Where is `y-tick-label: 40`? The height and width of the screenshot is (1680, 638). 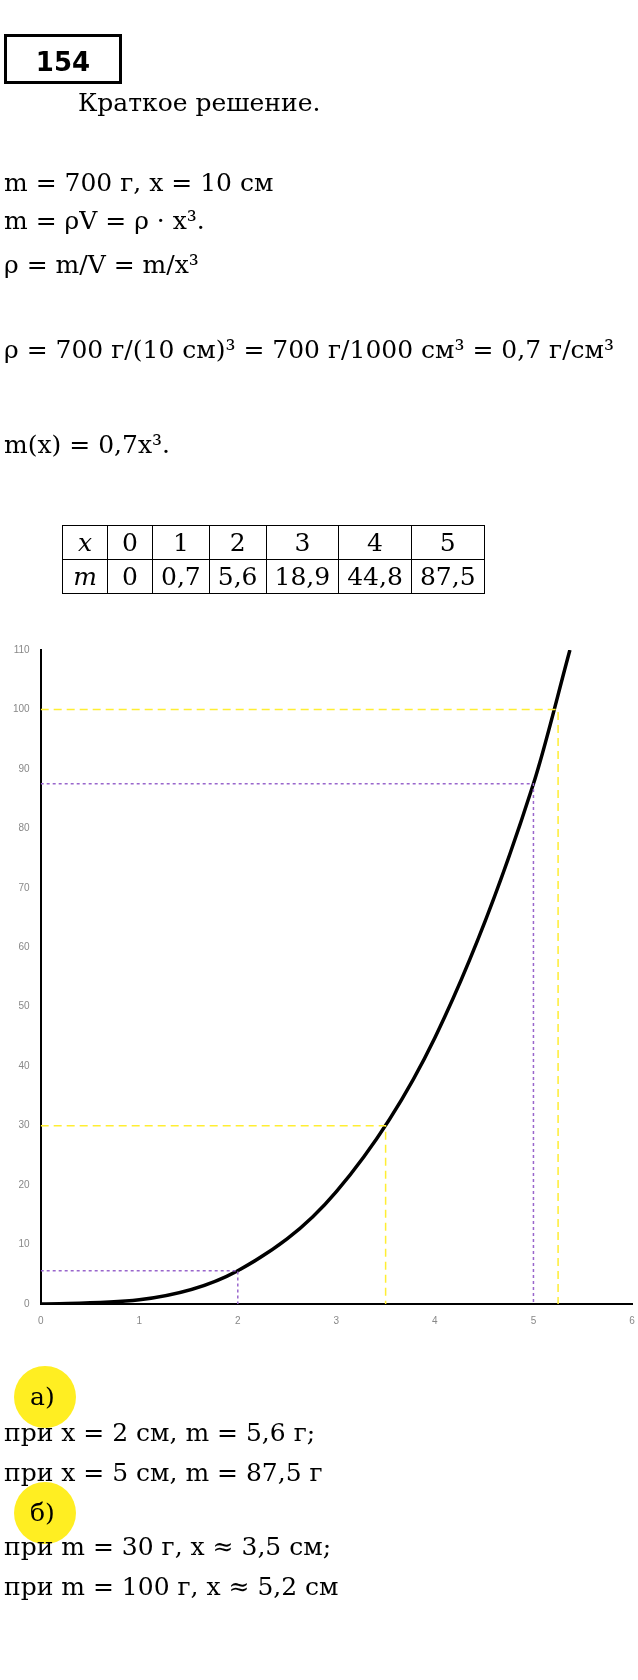 y-tick-label: 40 is located at coordinates (24, 1065).